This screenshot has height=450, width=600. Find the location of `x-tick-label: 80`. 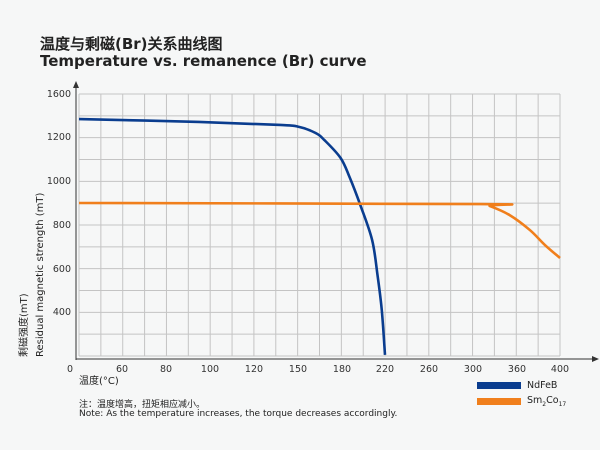

x-tick-label: 80 is located at coordinates (166, 369).